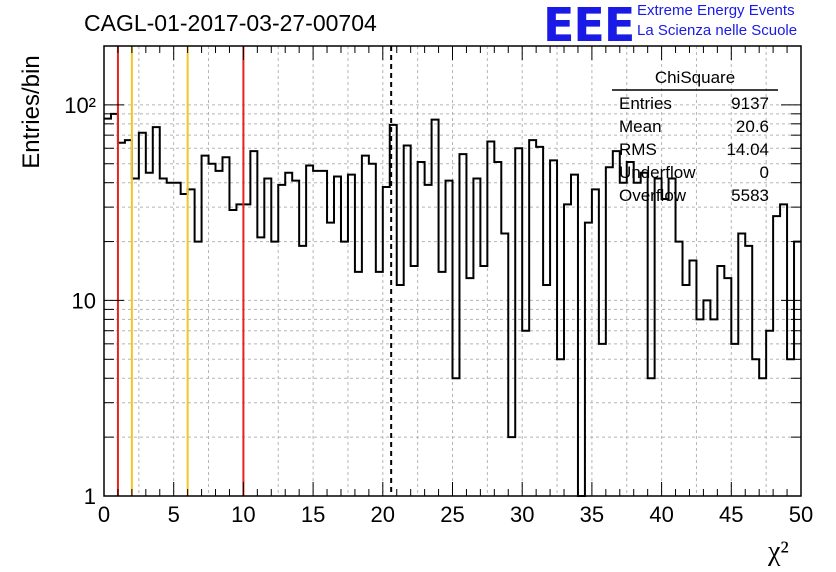 The height and width of the screenshot is (572, 836). I want to click on x-tick-label: 10, so click(243, 514).